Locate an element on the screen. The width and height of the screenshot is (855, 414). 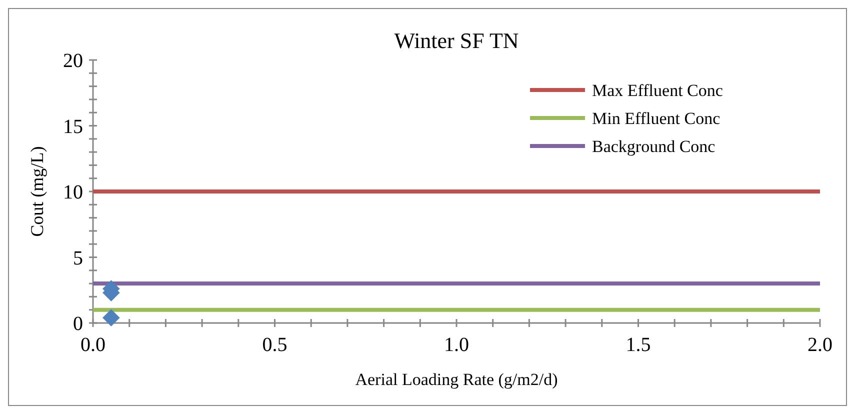
y-tick-label: 15 is located at coordinates (73, 127).